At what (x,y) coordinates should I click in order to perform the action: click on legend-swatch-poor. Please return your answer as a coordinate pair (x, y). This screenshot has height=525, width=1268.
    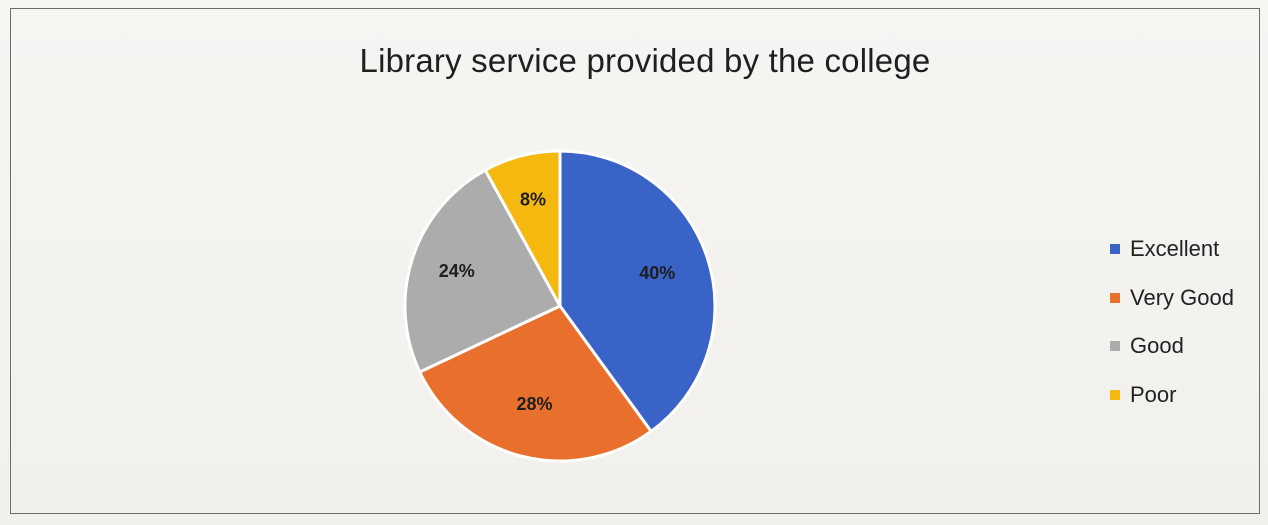
    Looking at the image, I should click on (1115, 394).